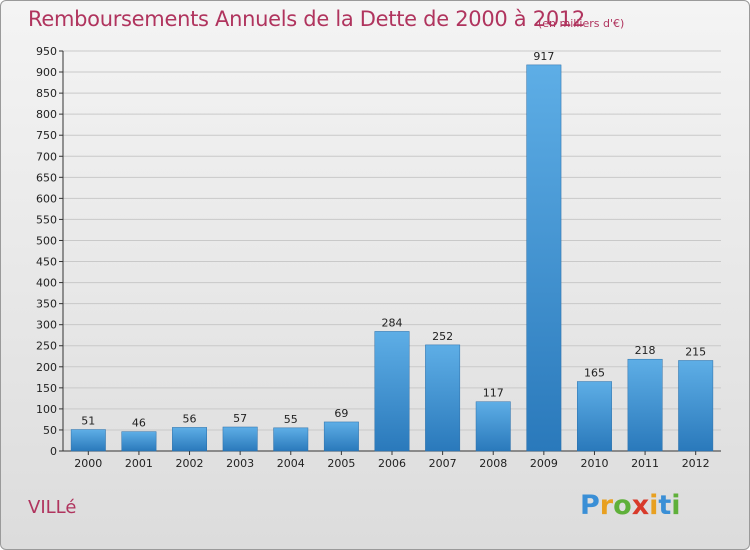 The width and height of the screenshot is (750, 550). I want to click on chart-subtitle: (en milliers d'€), so click(581, 23).